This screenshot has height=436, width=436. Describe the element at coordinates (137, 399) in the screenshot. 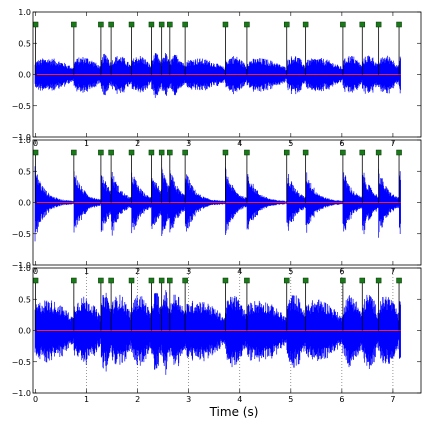

I see `x-tick-label: 2` at that location.